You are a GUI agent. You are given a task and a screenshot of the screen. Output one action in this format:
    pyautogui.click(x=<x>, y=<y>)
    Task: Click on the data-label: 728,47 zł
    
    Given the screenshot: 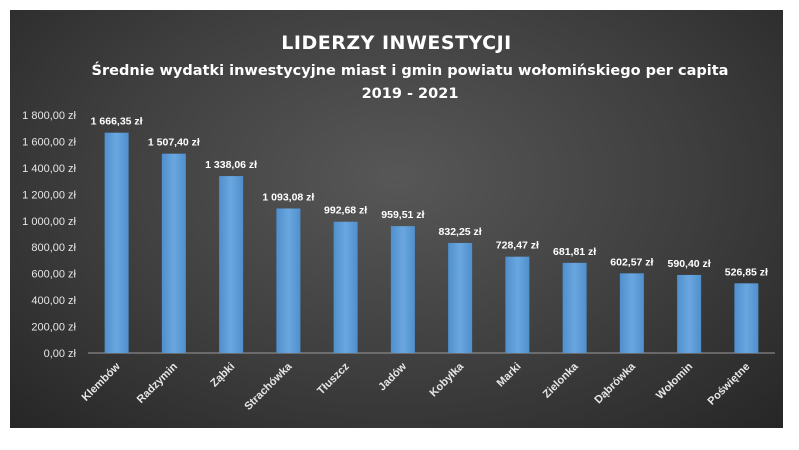 What is the action you would take?
    pyautogui.click(x=517, y=246)
    